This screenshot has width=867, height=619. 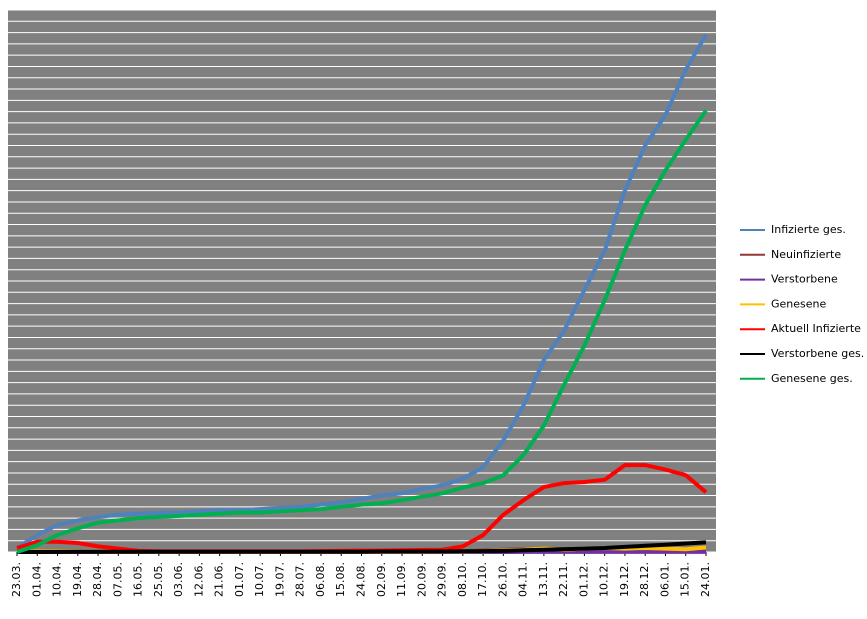 I want to click on x-tick-label: 28.04., so click(x=97, y=579).